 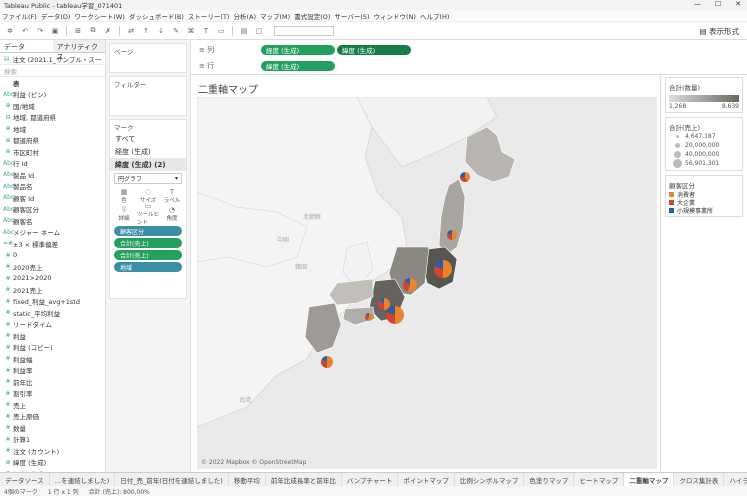 I want to click on menu-item: ストーリー(T), so click(x=208, y=16).